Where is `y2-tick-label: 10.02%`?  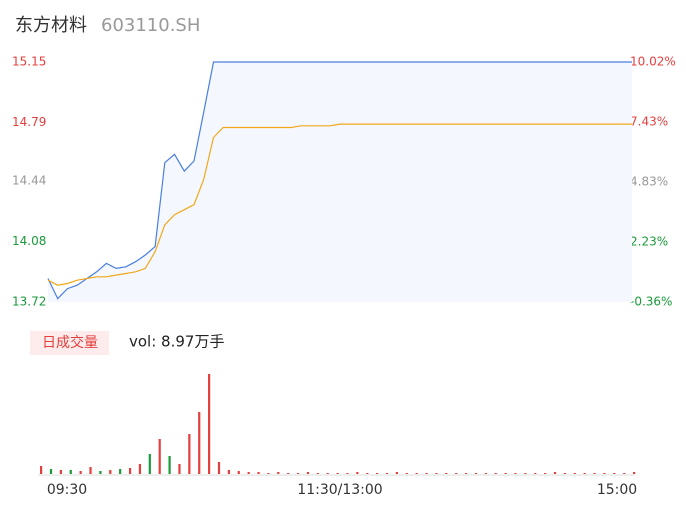
y2-tick-label: 10.02% is located at coordinates (653, 62).